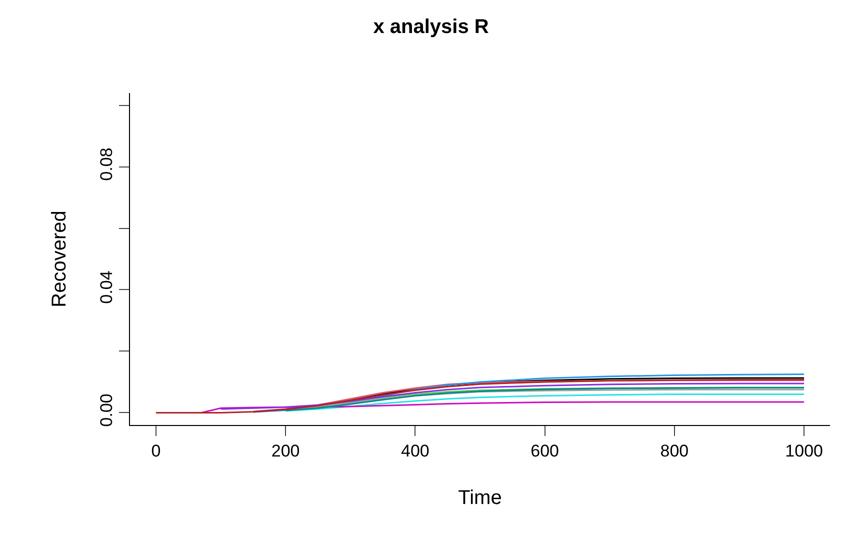 The image size is (862, 549). Describe the element at coordinates (480, 497) in the screenshot. I see `x-axis-title: Time` at that location.